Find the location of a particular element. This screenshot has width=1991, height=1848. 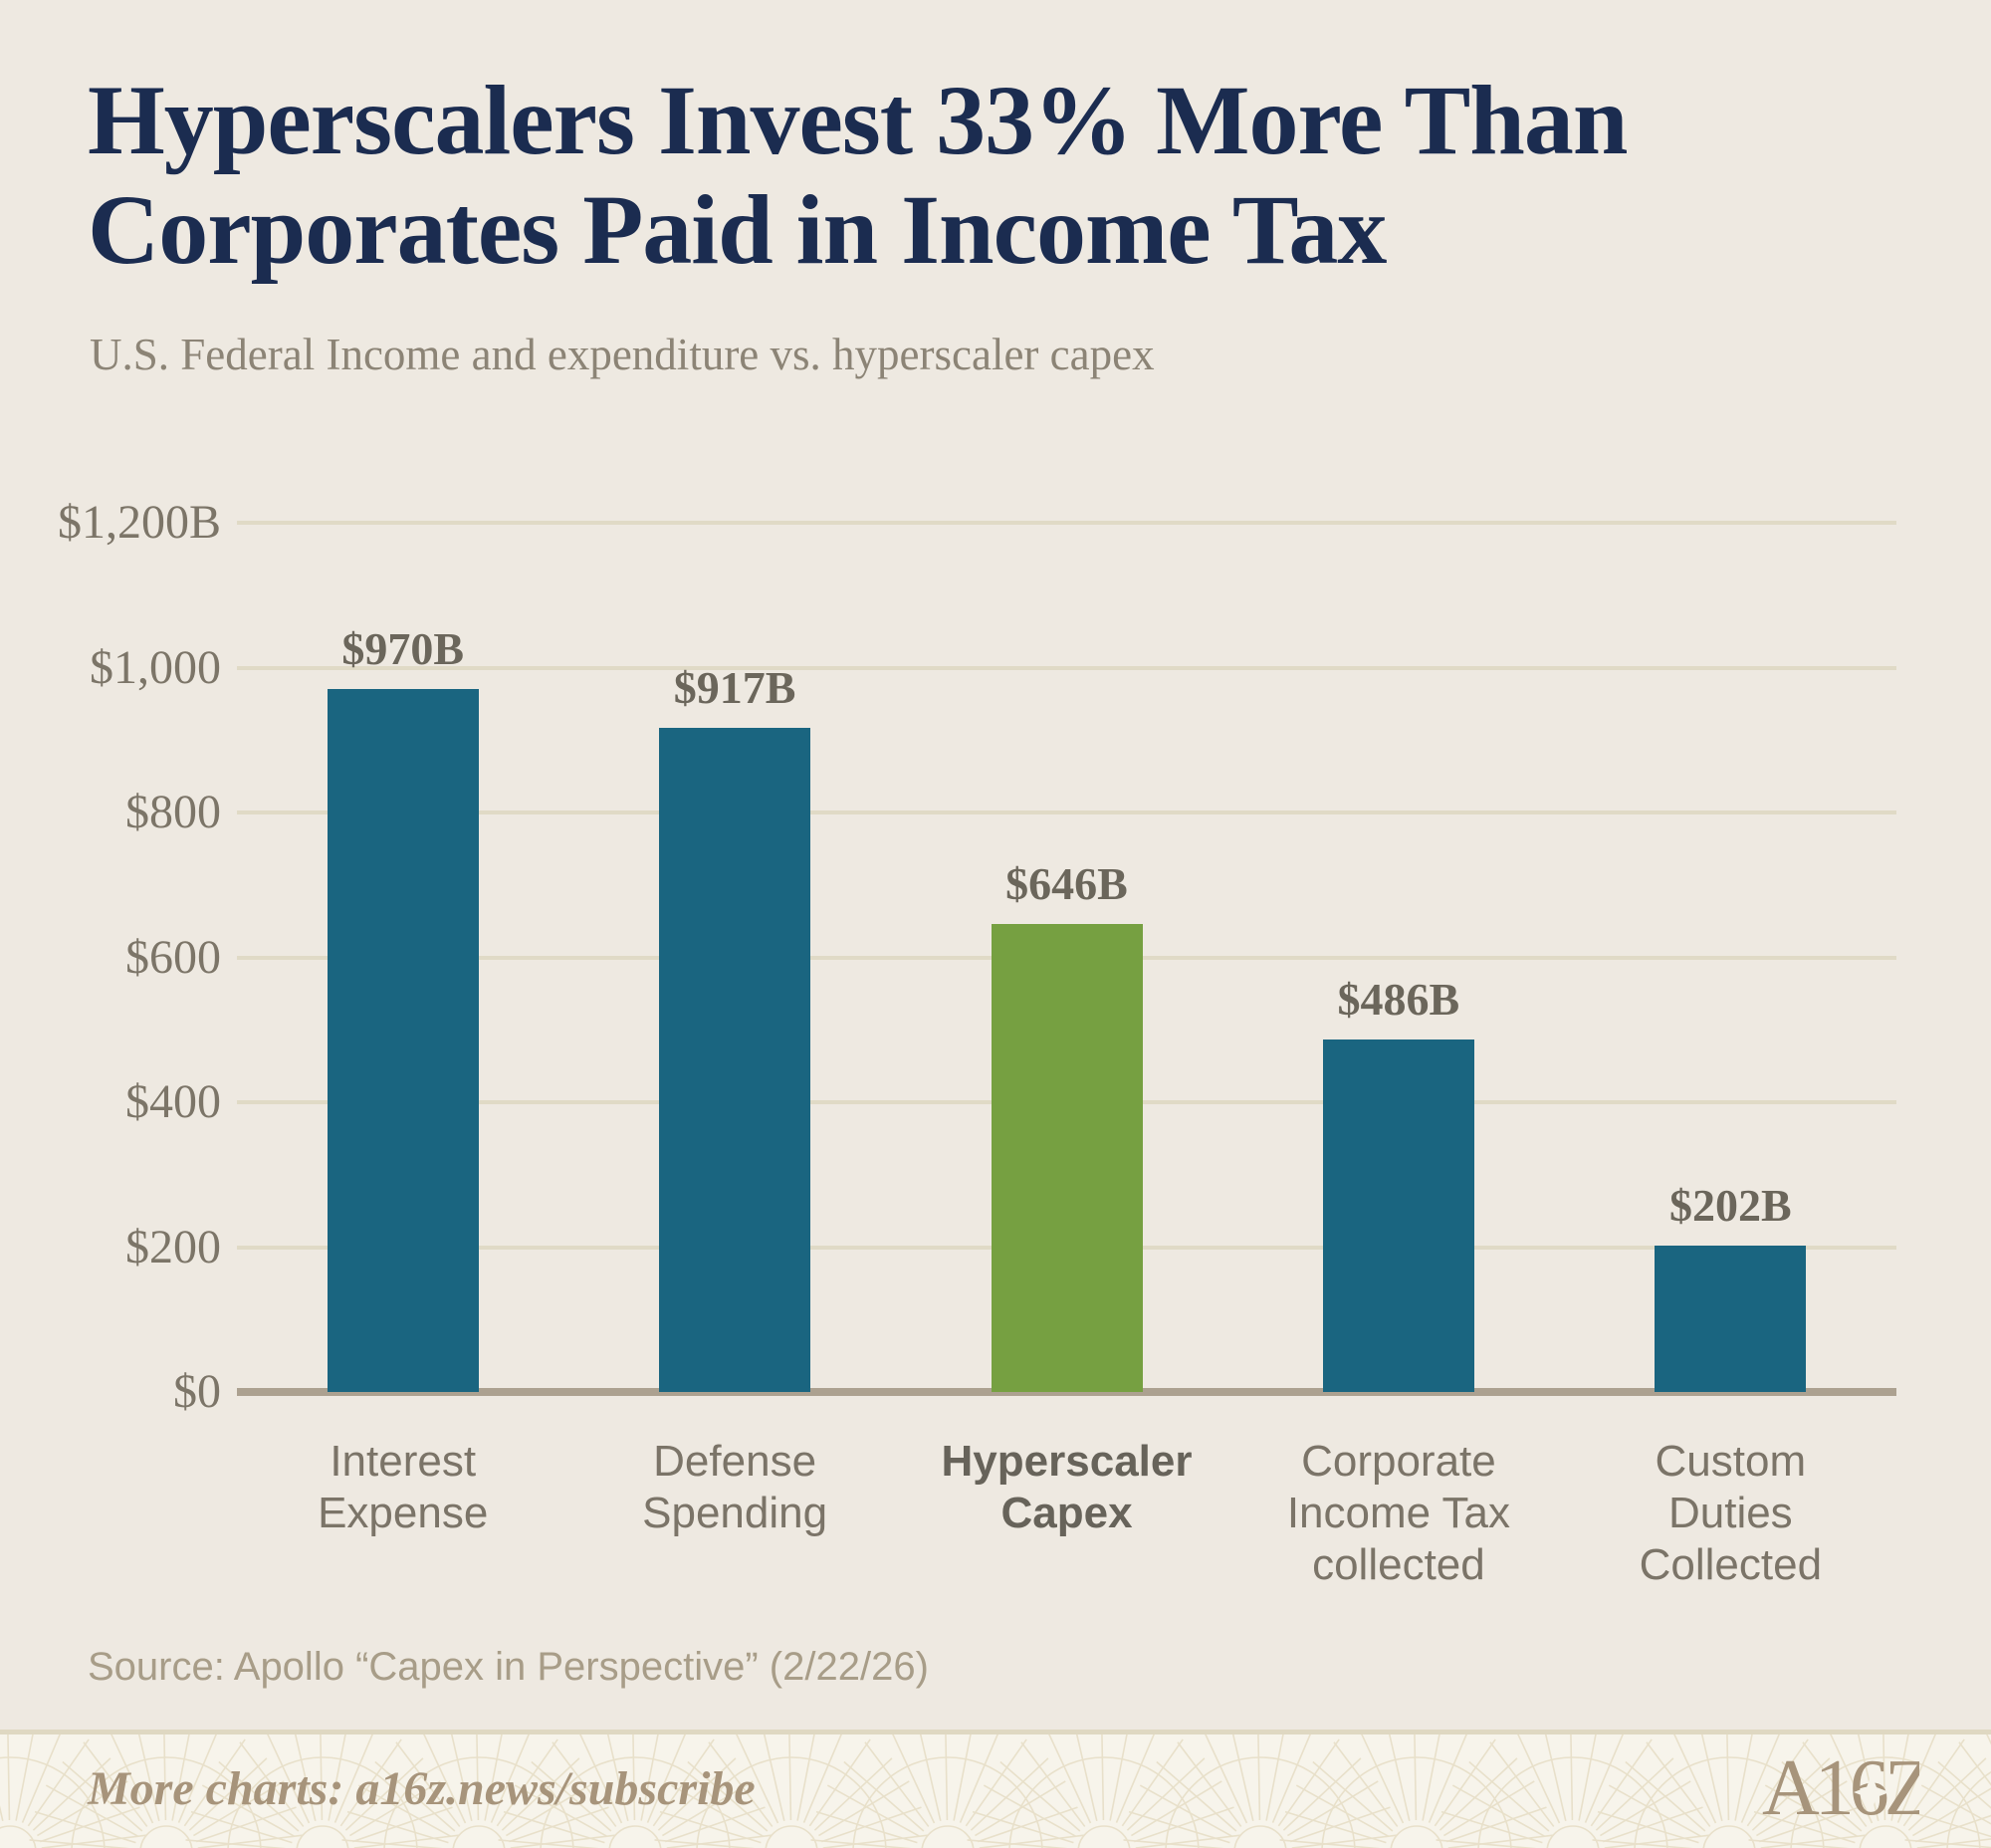

bar-value-label-1: $917B is located at coordinates (735, 687).